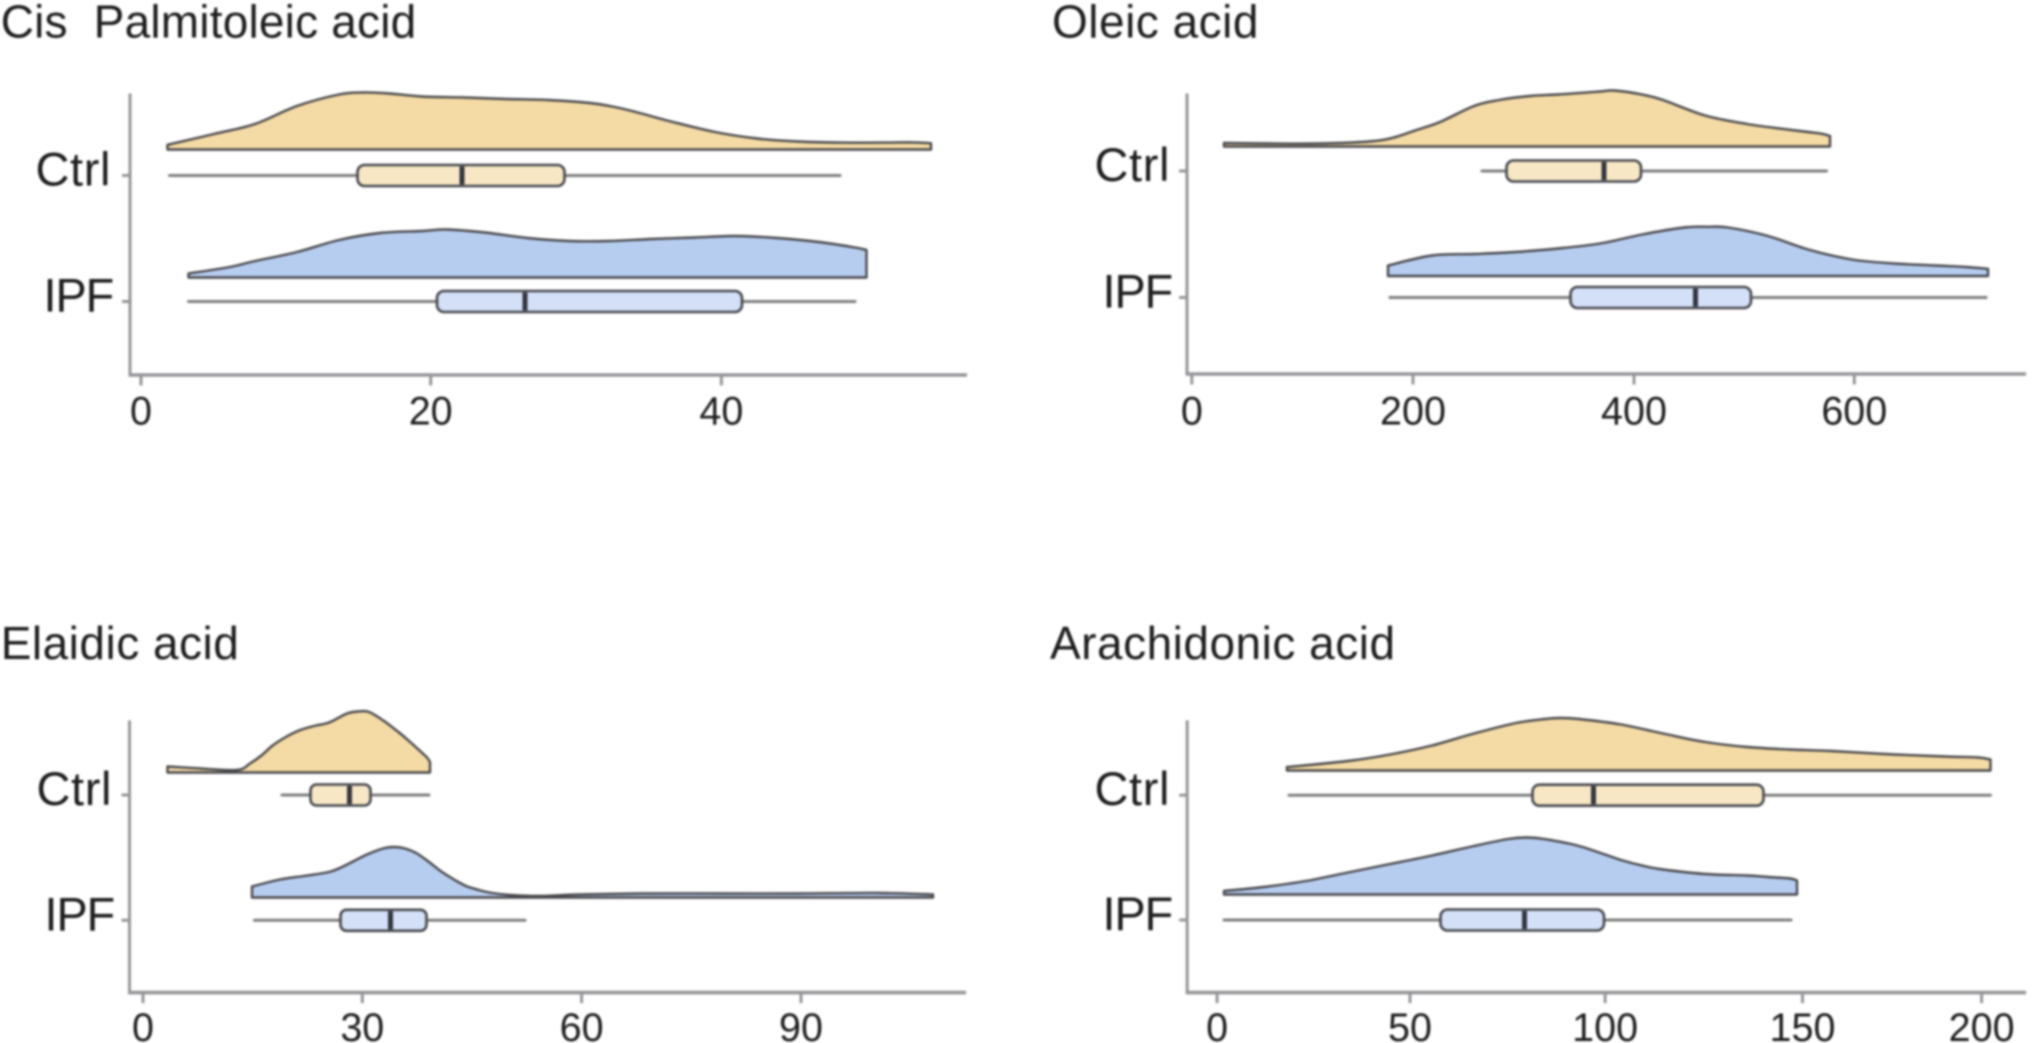 Image resolution: width=2034 pixels, height=1043 pixels. Describe the element at coordinates (1410, 1024) in the screenshot. I see `svg-text: 50` at that location.